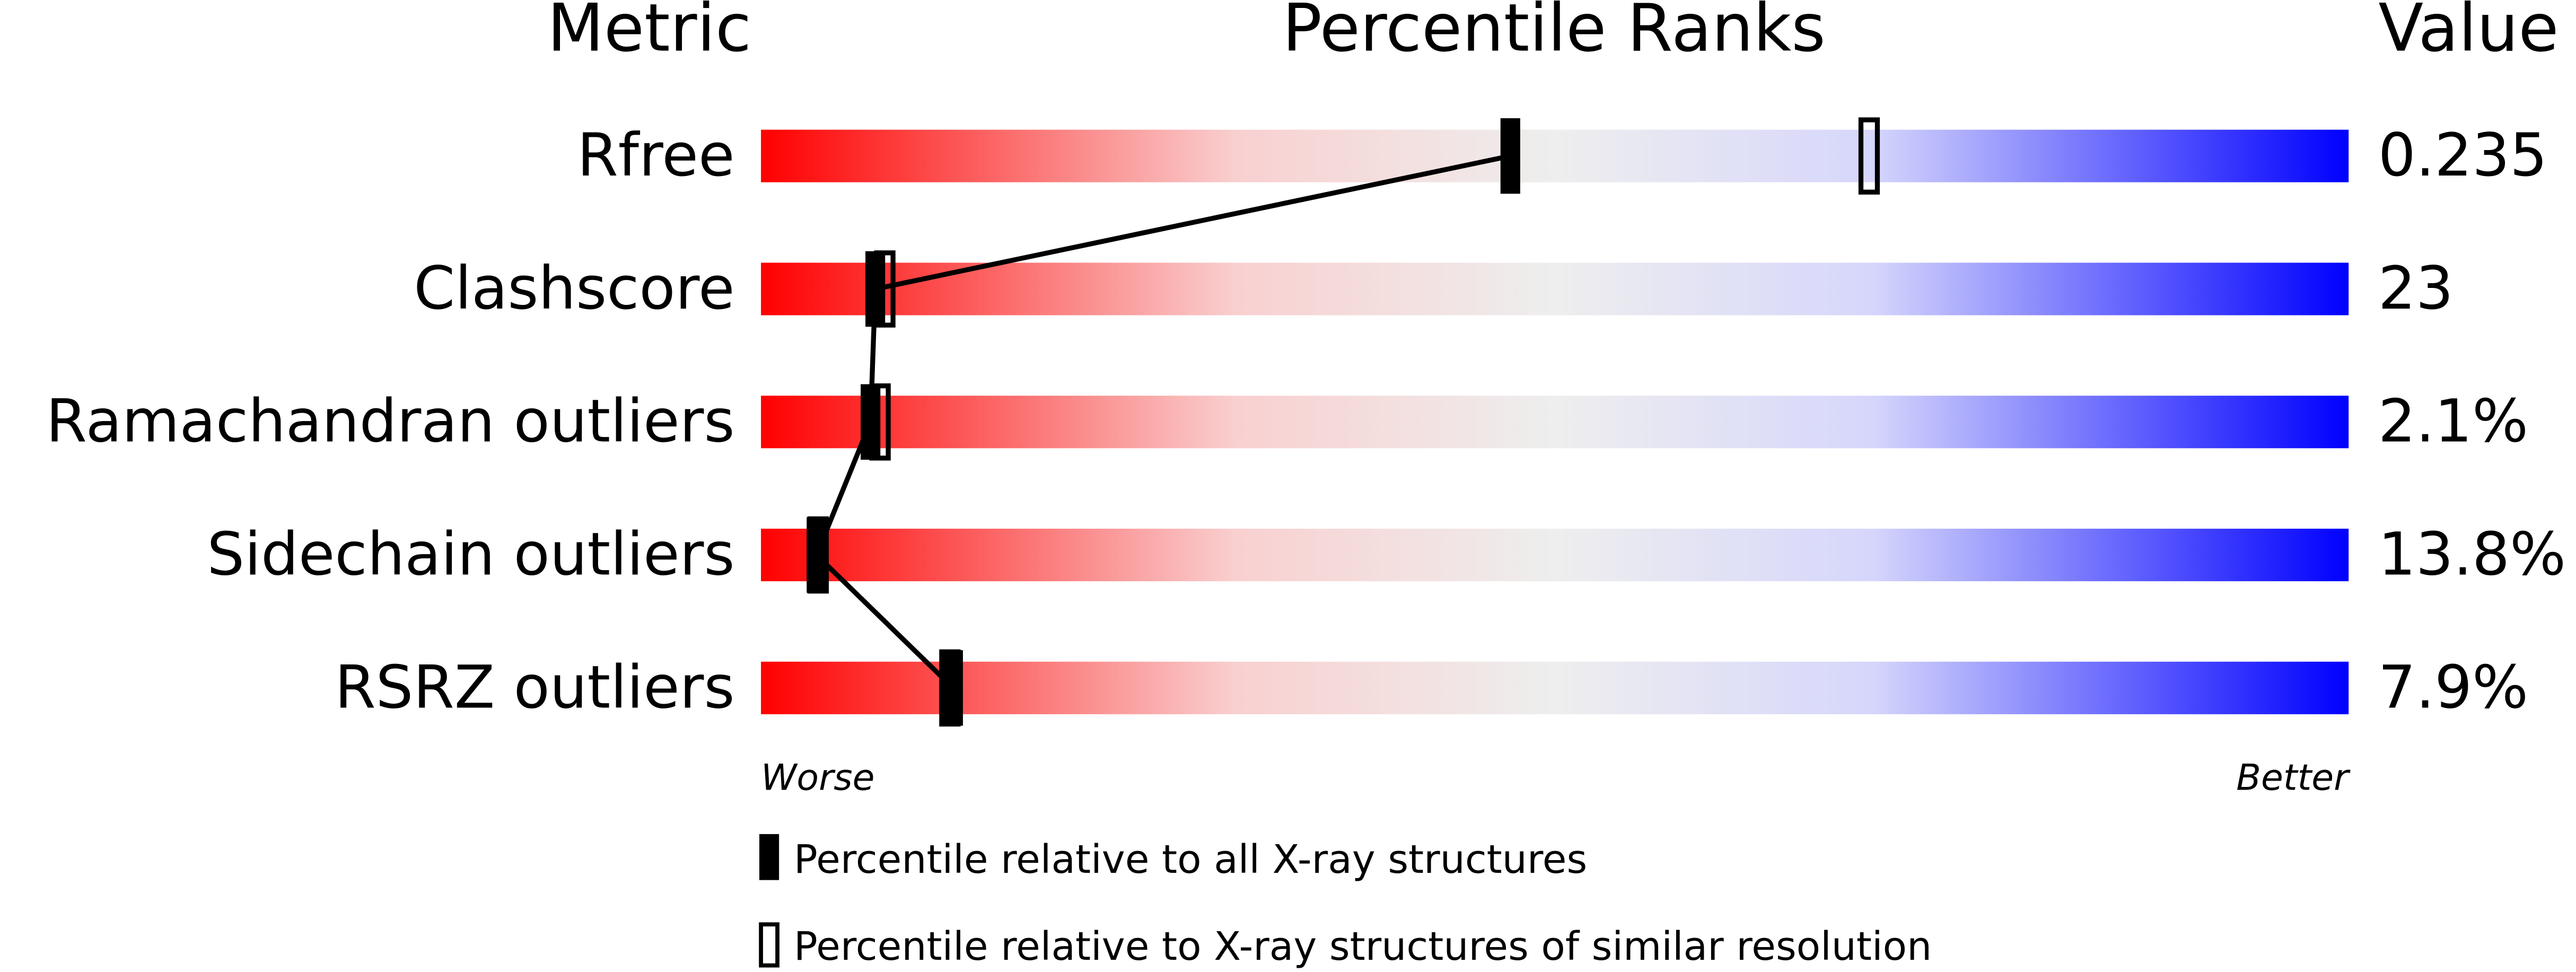 The image size is (2576, 972). I want to click on metric-value: 23, so click(2416, 289).